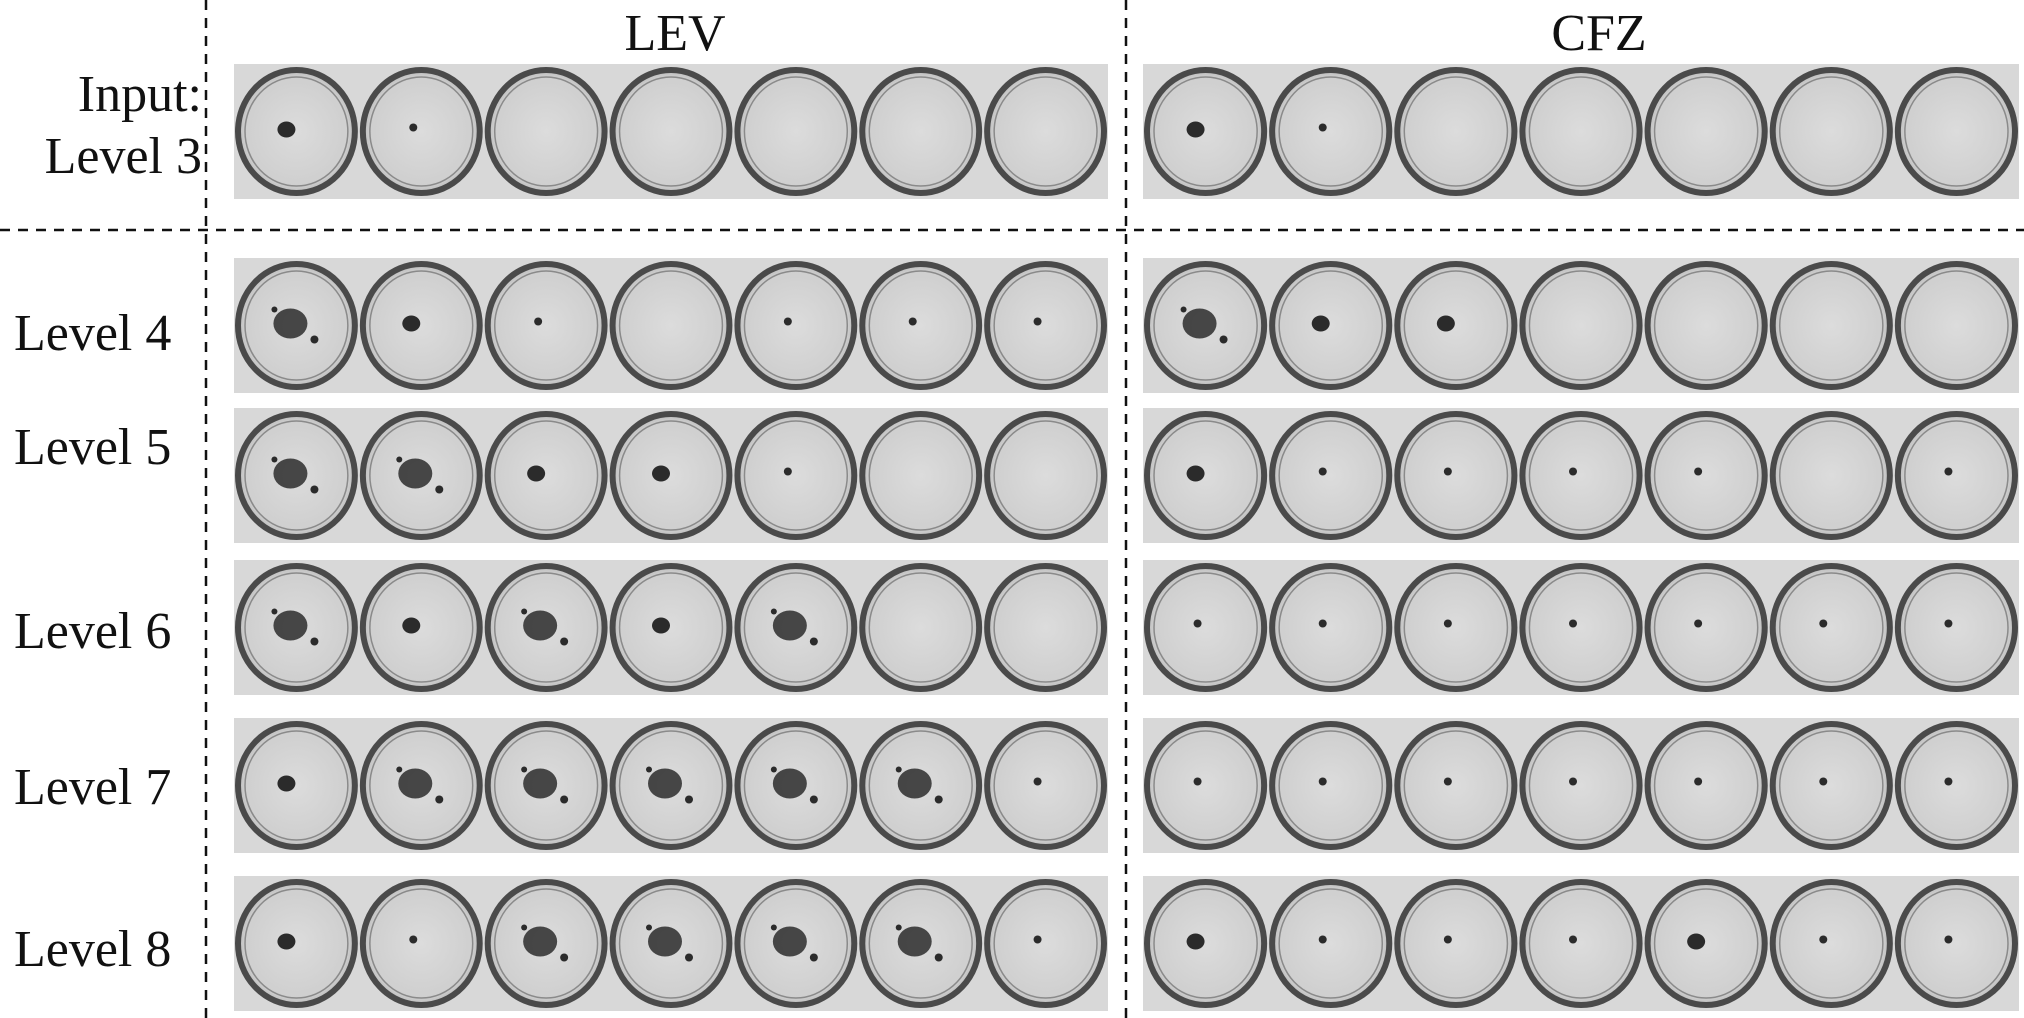 The height and width of the screenshot is (1018, 2024). I want to click on input-row-label: Input: Level 3, so click(123, 126).